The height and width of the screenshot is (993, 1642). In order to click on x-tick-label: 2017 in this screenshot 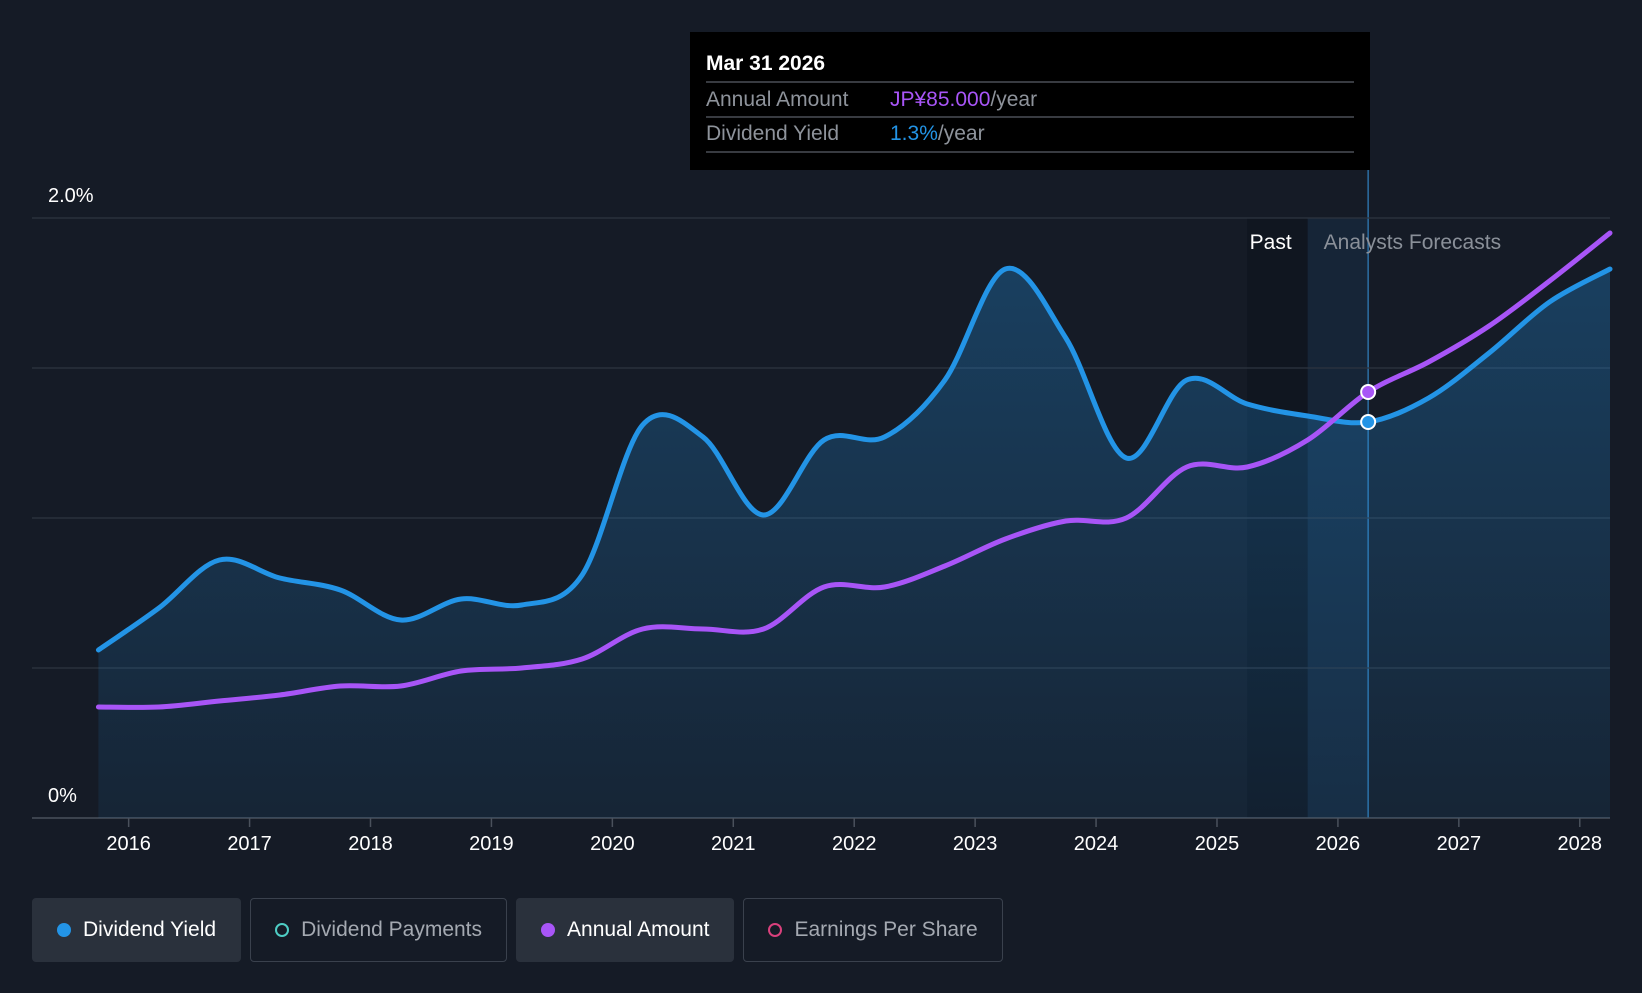, I will do `click(249, 844)`.